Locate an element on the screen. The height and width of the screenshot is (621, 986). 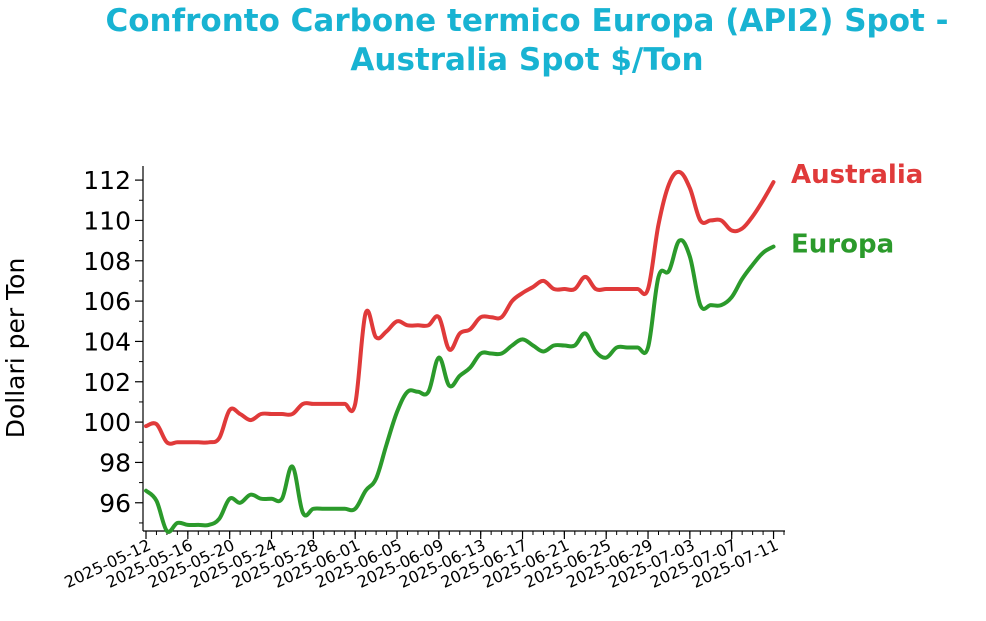
y-axis-label: Dollari per Ton is located at coordinates (15, 348).